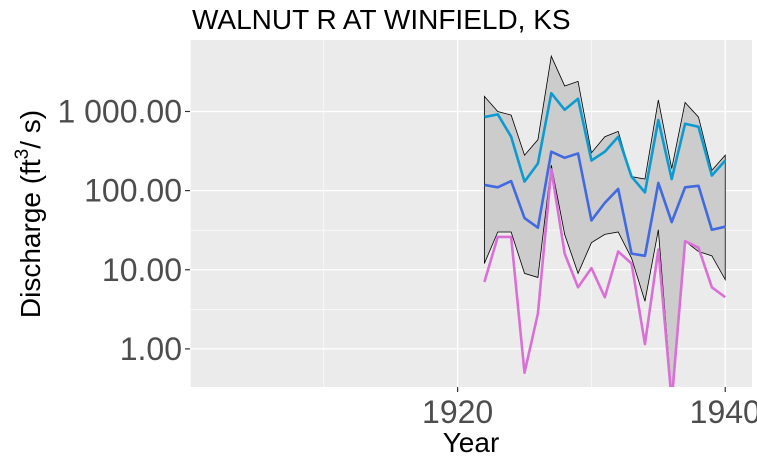  I want to click on y-tick-label: 1.00, so click(151, 349).